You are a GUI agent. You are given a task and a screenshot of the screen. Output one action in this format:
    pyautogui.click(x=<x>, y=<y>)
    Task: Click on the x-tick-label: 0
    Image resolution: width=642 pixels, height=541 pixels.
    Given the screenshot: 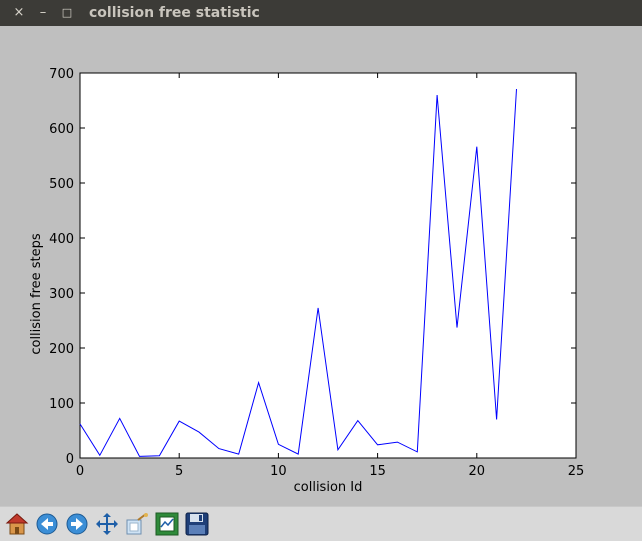 What is the action you would take?
    pyautogui.click(x=80, y=471)
    